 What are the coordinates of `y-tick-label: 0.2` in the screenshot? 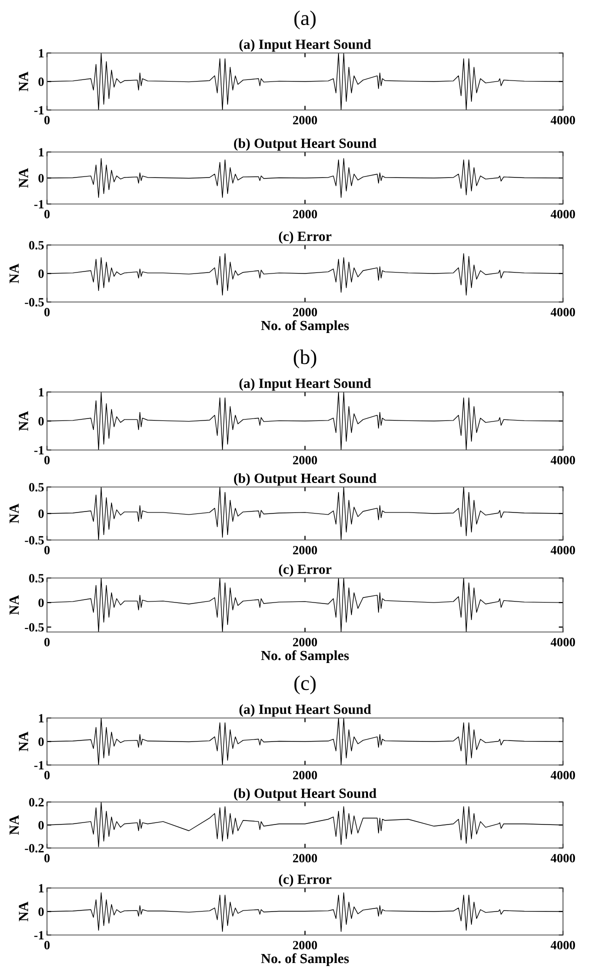 It's located at (36, 802).